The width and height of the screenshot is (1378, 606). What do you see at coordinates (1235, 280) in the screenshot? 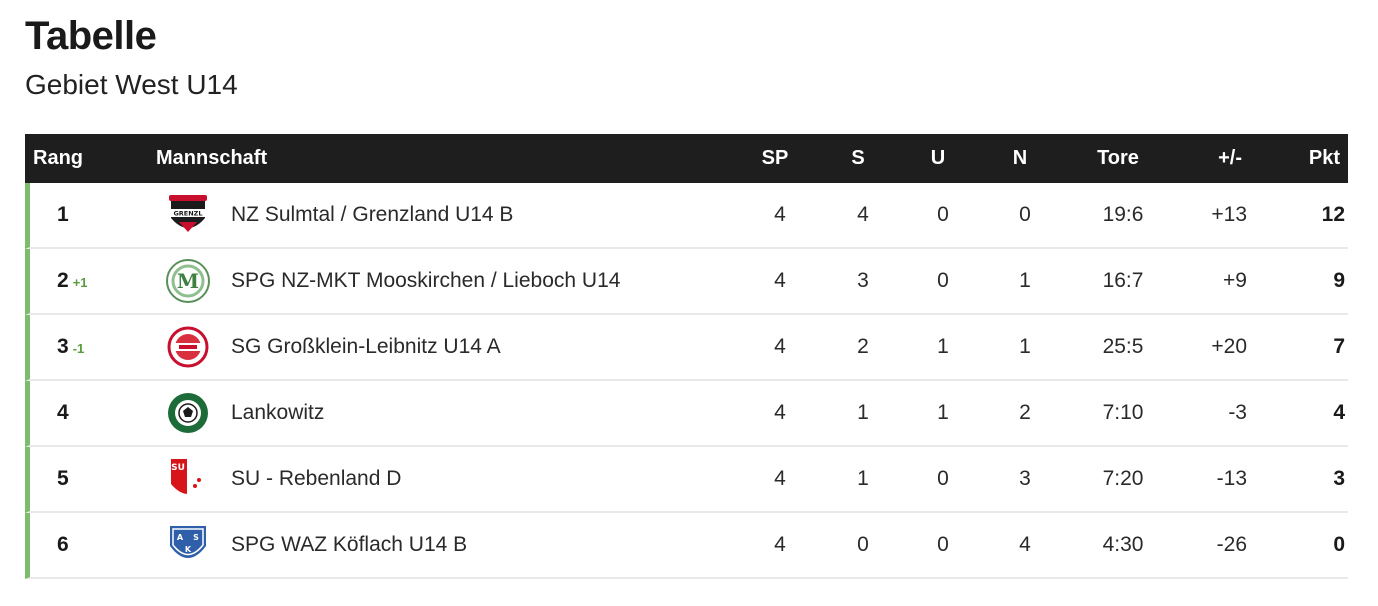
I see `goal-difference: +9` at bounding box center [1235, 280].